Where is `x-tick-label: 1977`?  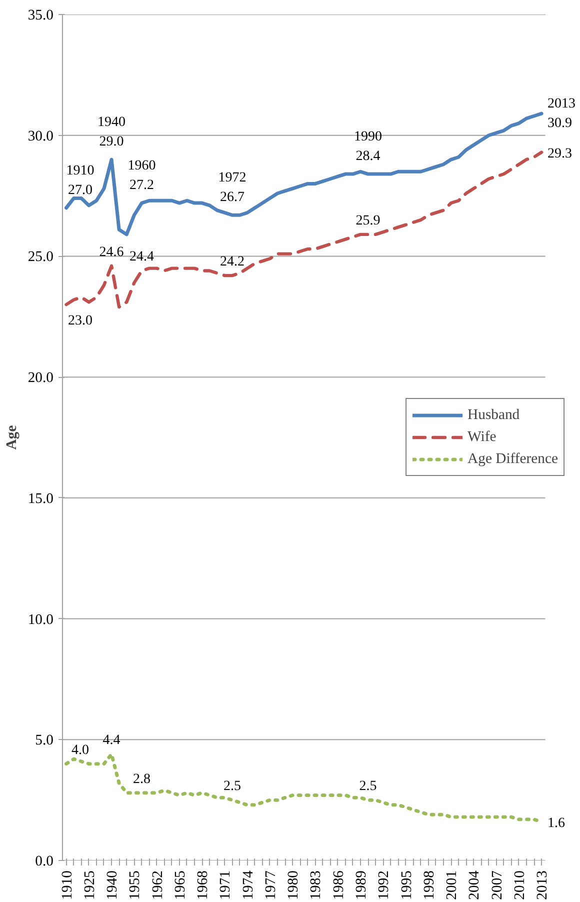 x-tick-label: 1977 is located at coordinates (270, 885).